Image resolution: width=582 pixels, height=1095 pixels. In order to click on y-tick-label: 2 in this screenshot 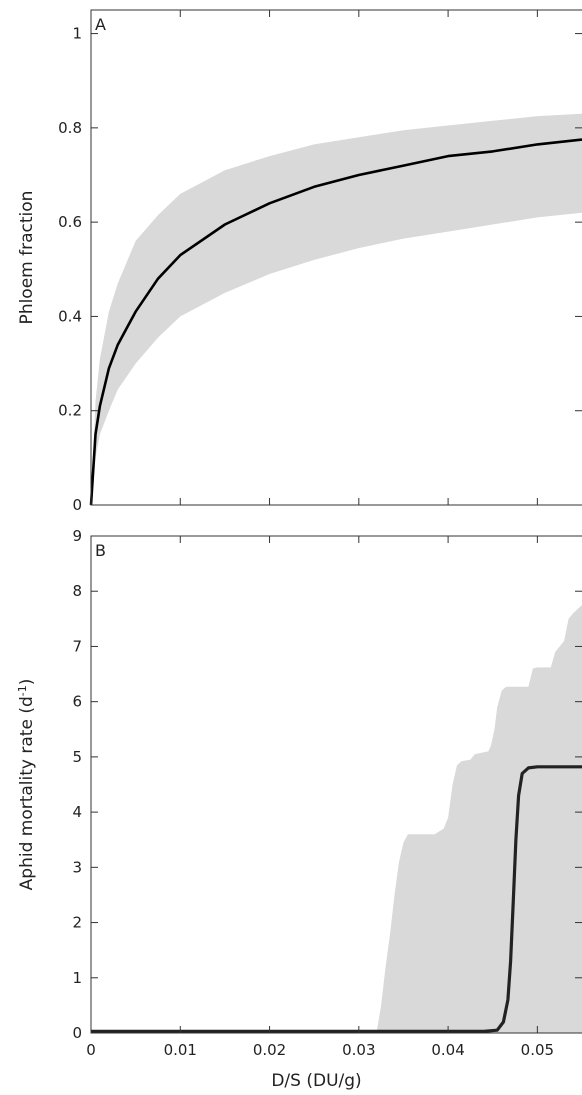, I will do `click(77, 923)`.